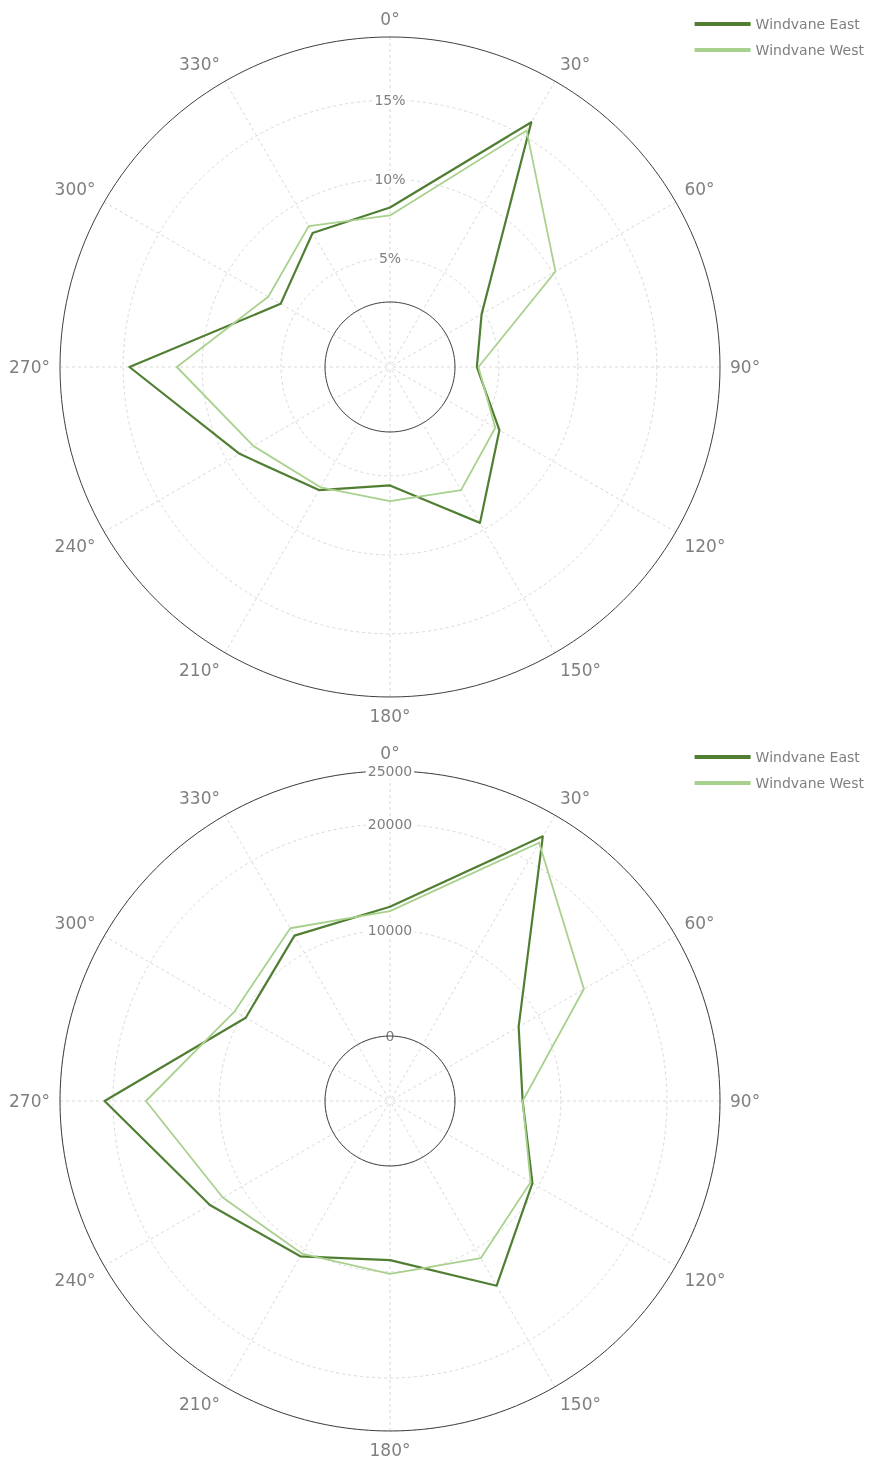 The width and height of the screenshot is (875, 1466). What do you see at coordinates (390, 771) in the screenshot?
I see `y-tick-label: 25000` at bounding box center [390, 771].